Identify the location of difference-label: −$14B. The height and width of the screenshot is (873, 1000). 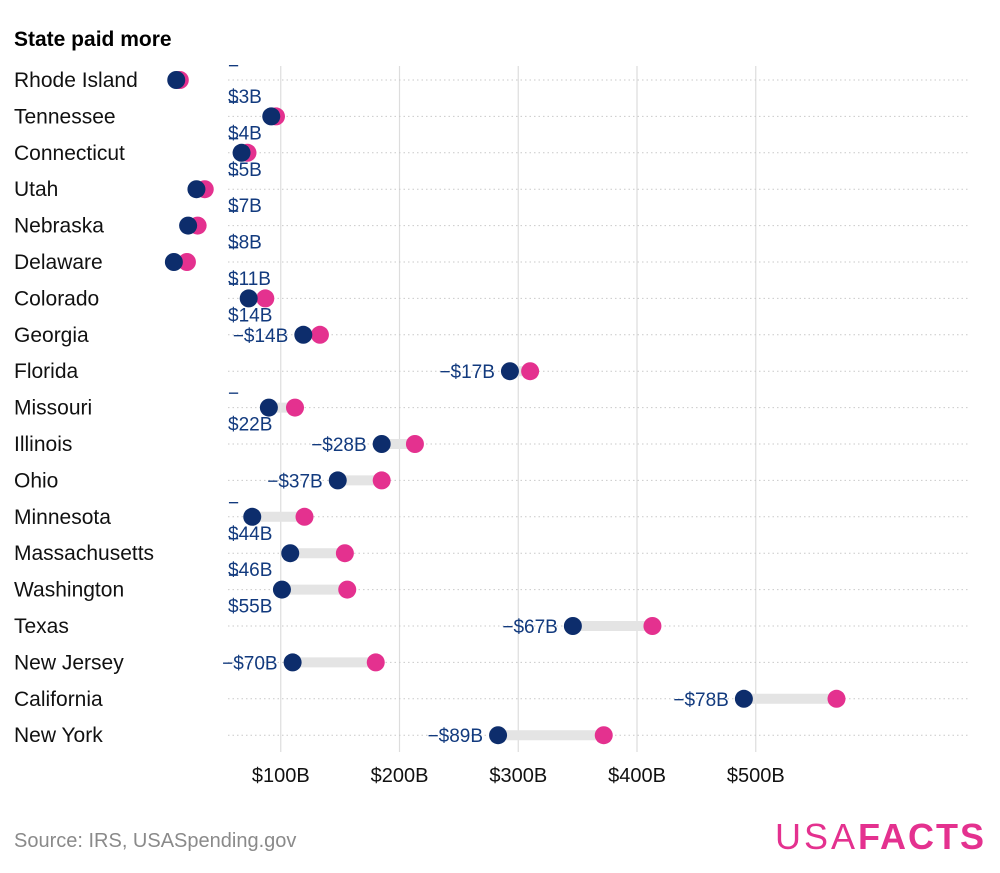
(260, 336).